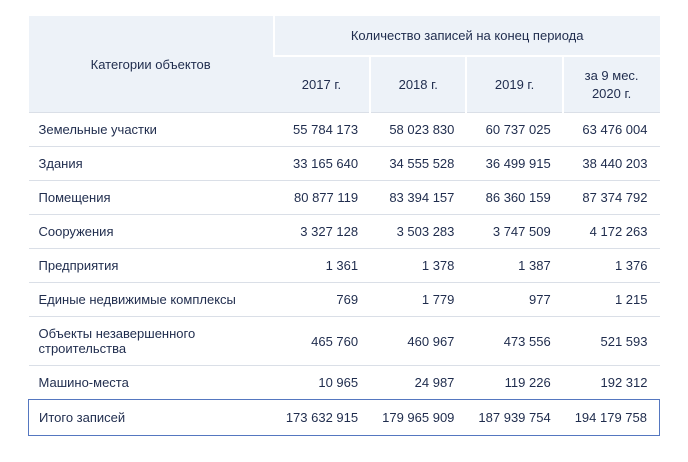 This screenshot has width=688, height=462. Describe the element at coordinates (151, 299) in the screenshot. I see `row-category: Единые недвижимые комплексы` at that location.